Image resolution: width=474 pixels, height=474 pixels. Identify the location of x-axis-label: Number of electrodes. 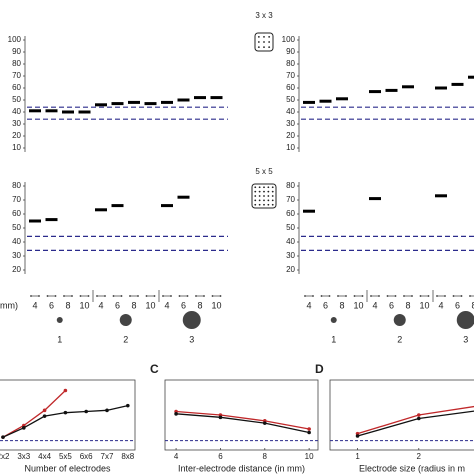
(67, 468).